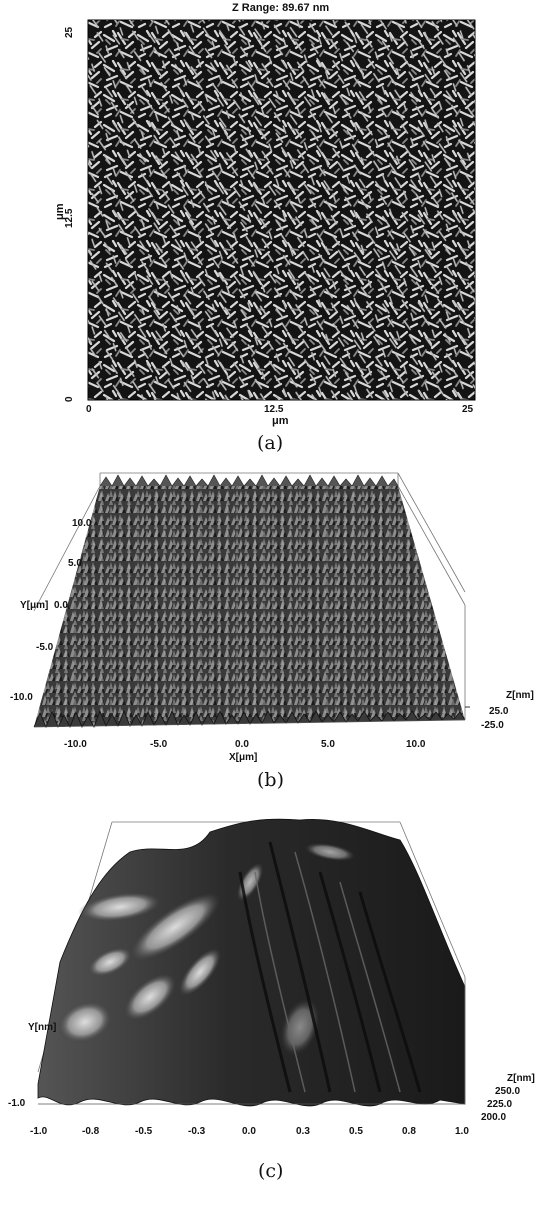  What do you see at coordinates (416, 744) in the screenshot?
I see `panel-b-x-tick-4: 10.0` at bounding box center [416, 744].